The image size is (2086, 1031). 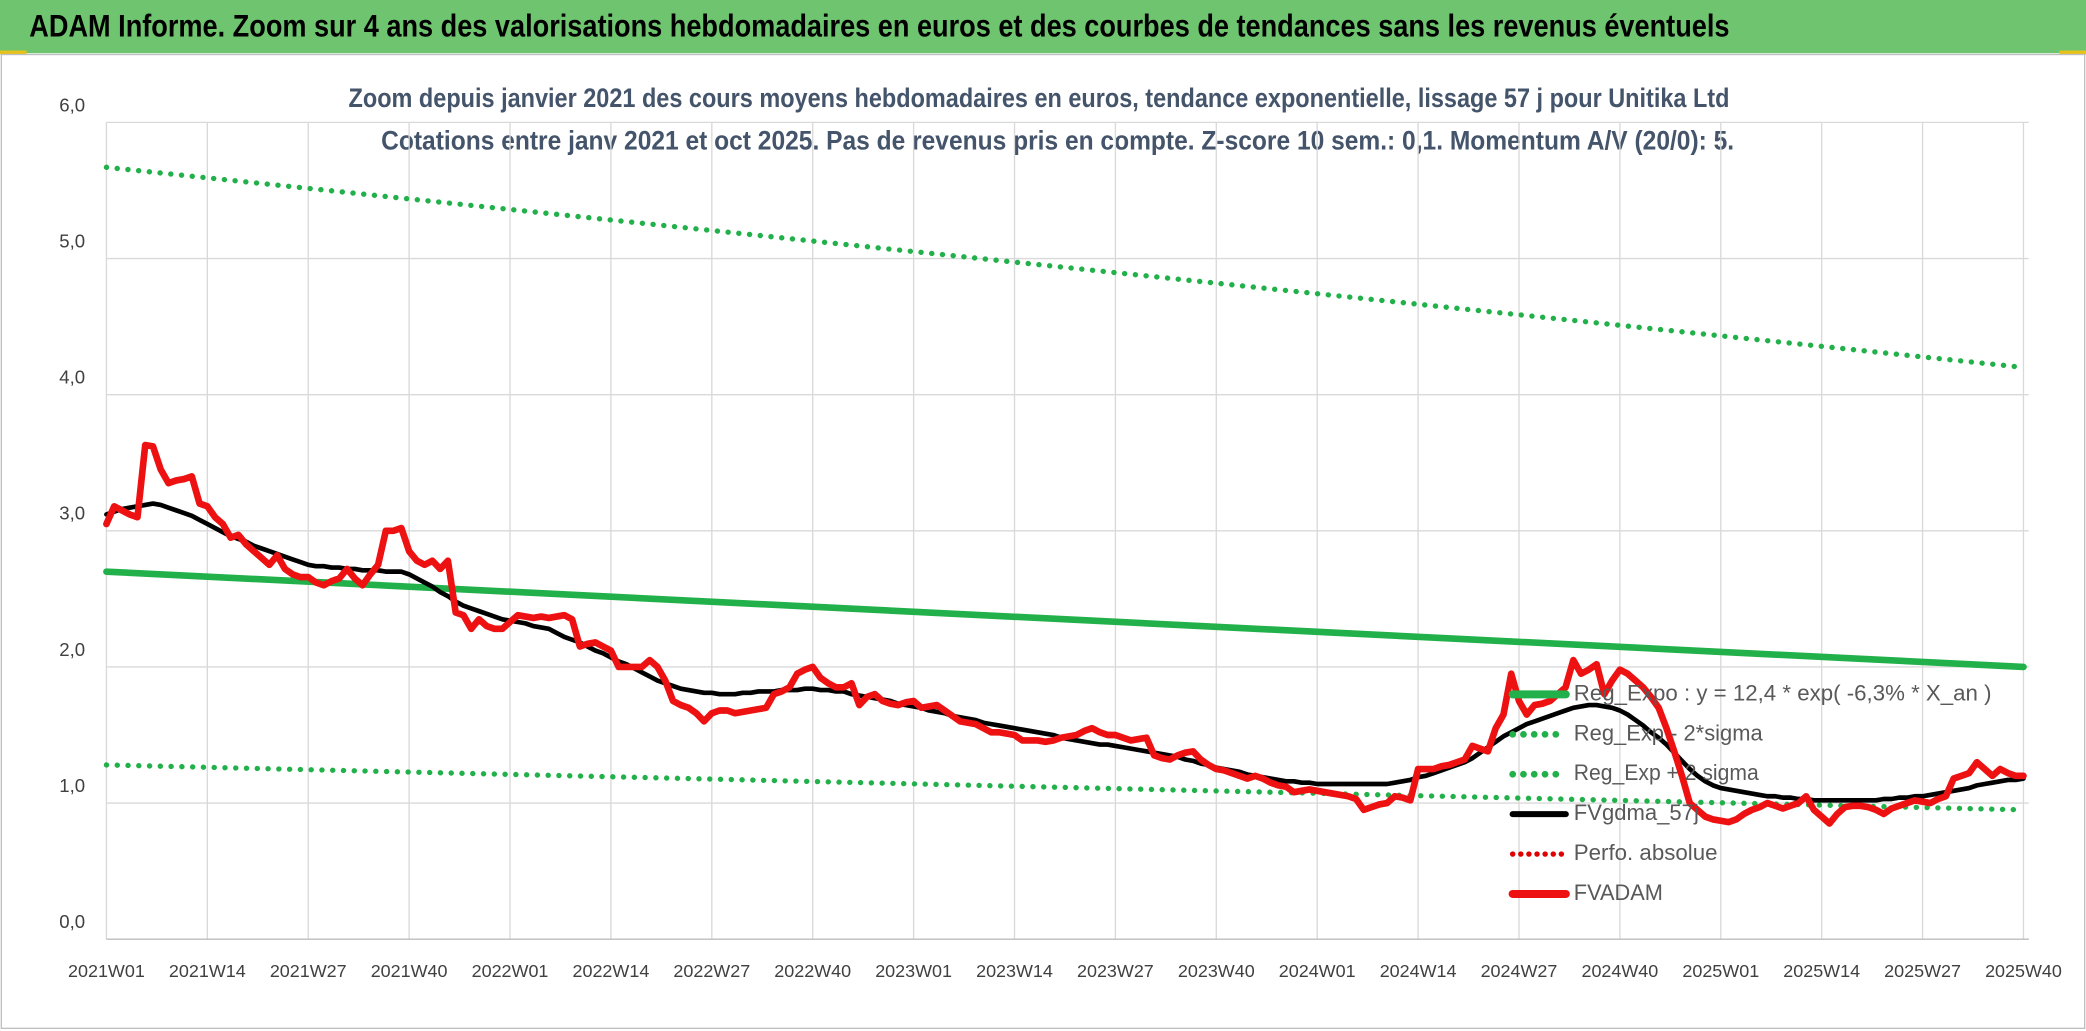 What do you see at coordinates (1646, 852) in the screenshot?
I see `legend-label: Perfo. absolue` at bounding box center [1646, 852].